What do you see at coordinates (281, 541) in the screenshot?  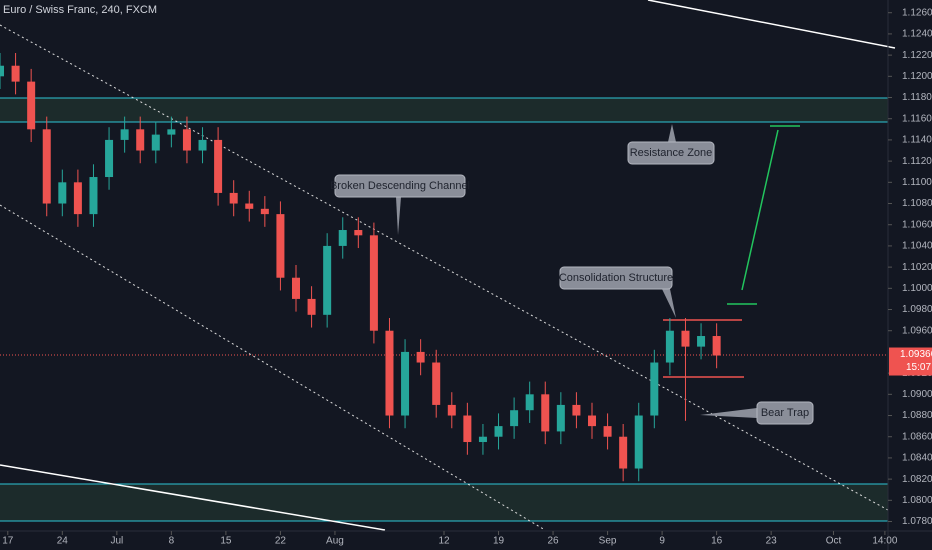 I see `x-tick-label: 22` at bounding box center [281, 541].